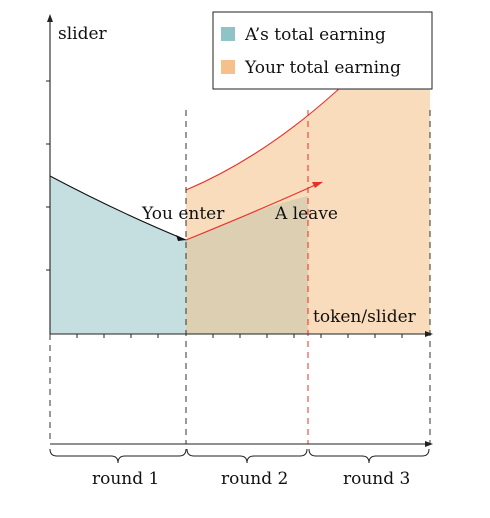  What do you see at coordinates (306, 214) in the screenshot?
I see `a-leave-label: A leave` at bounding box center [306, 214].